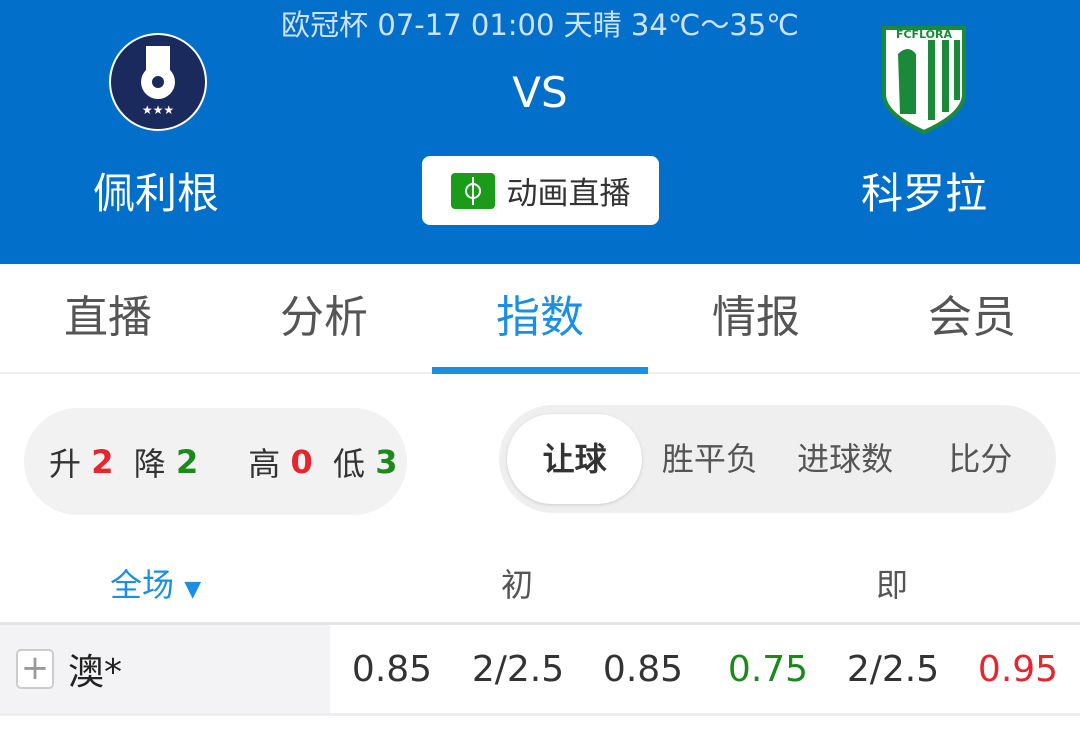 The width and height of the screenshot is (1080, 734). What do you see at coordinates (893, 669) in the screenshot?
I see `live-handicap: 2/2.5` at bounding box center [893, 669].